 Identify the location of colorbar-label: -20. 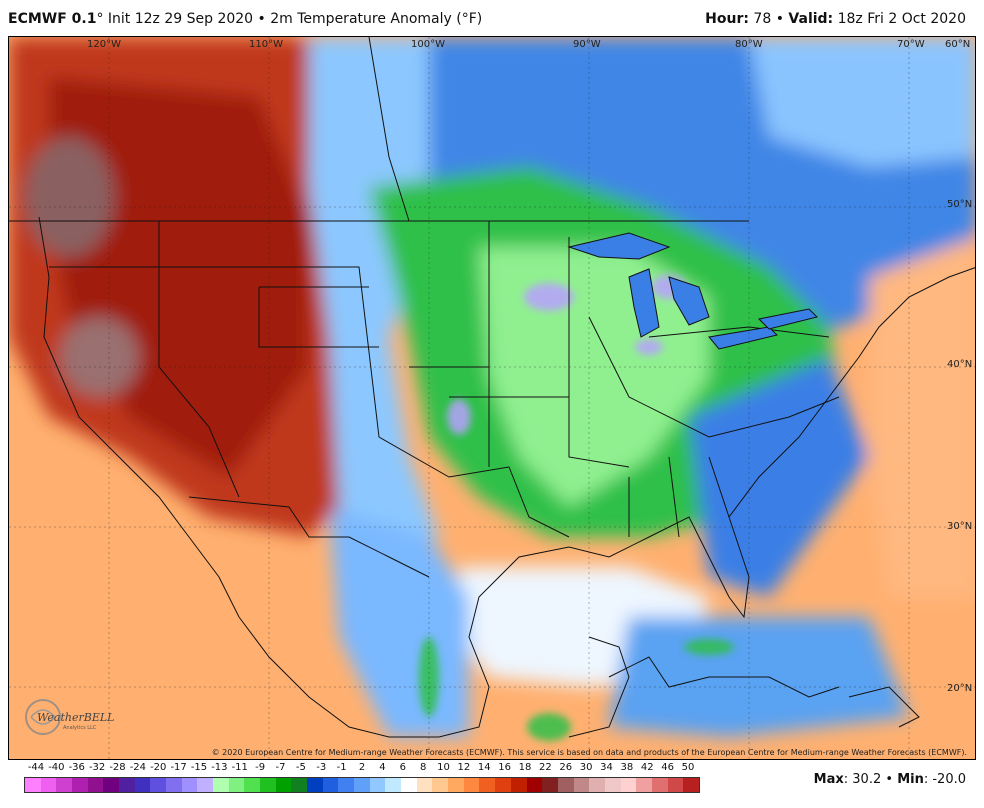
(158, 767).